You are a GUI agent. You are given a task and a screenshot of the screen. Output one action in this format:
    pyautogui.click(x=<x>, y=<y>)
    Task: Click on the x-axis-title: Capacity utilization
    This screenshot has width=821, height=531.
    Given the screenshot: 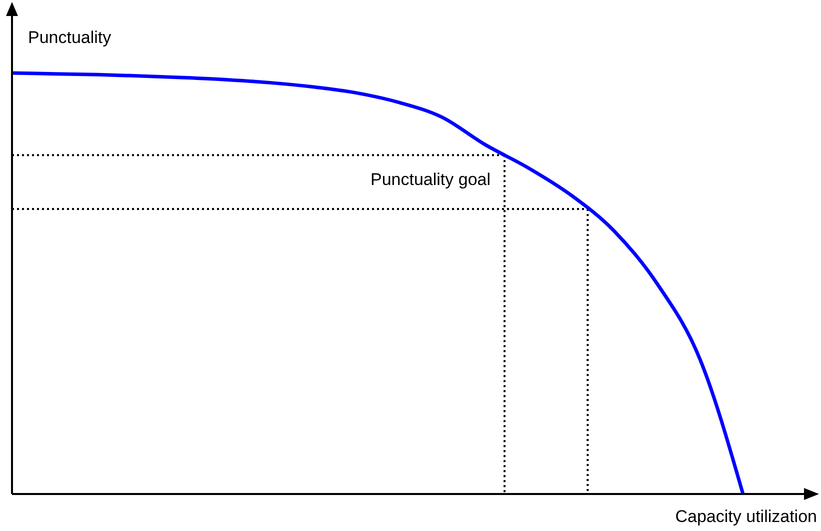 What is the action you would take?
    pyautogui.click(x=746, y=516)
    